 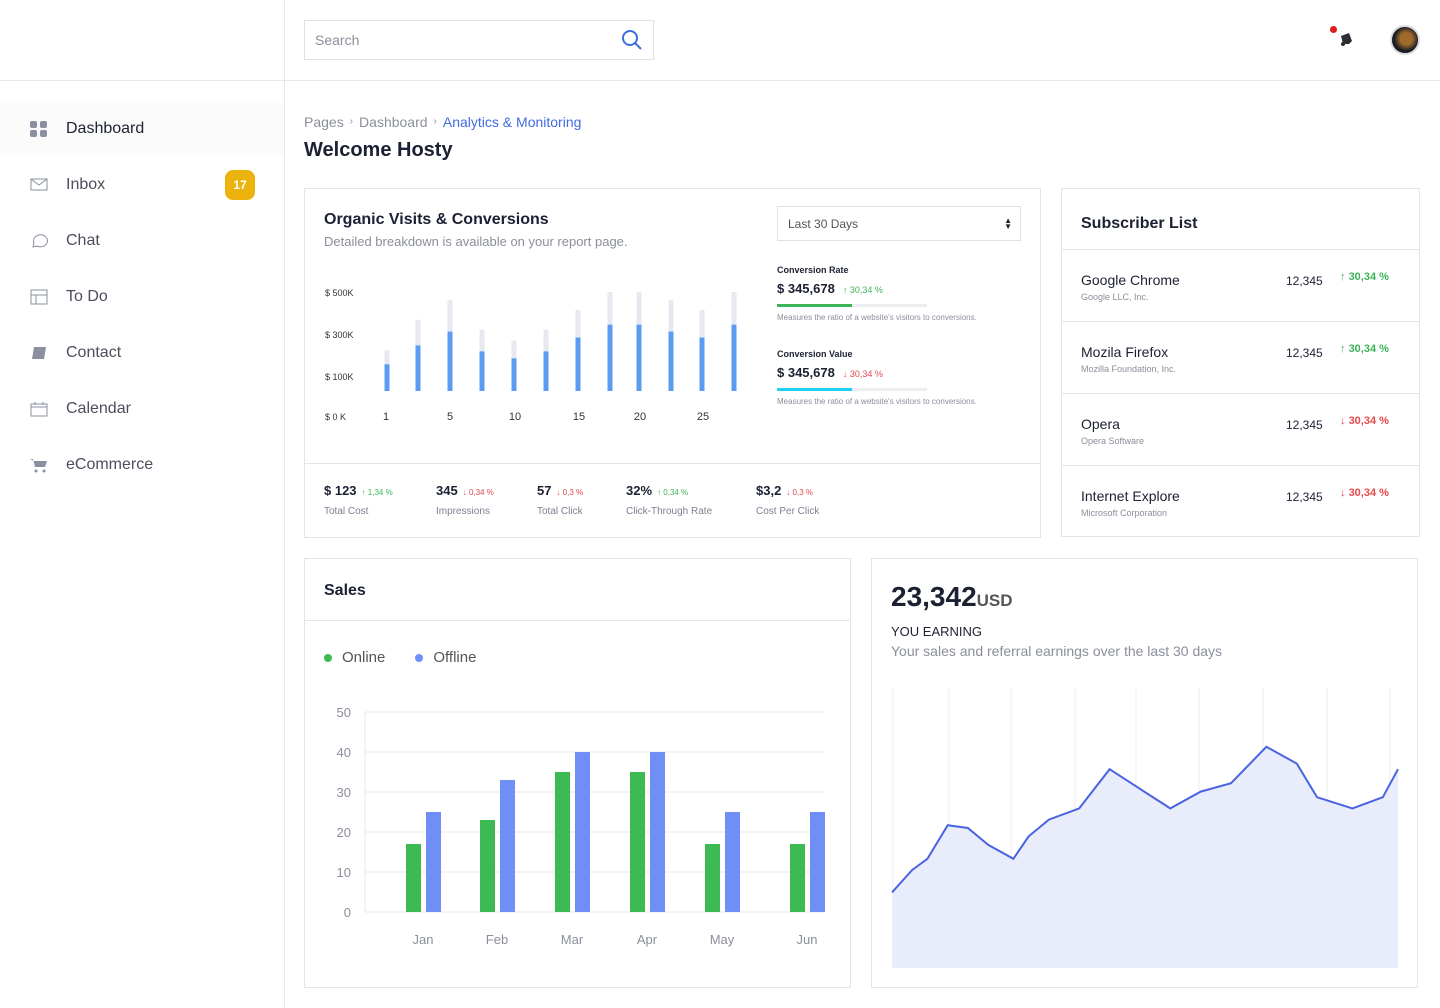 What do you see at coordinates (852, 389) in the screenshot?
I see `progress-bar` at bounding box center [852, 389].